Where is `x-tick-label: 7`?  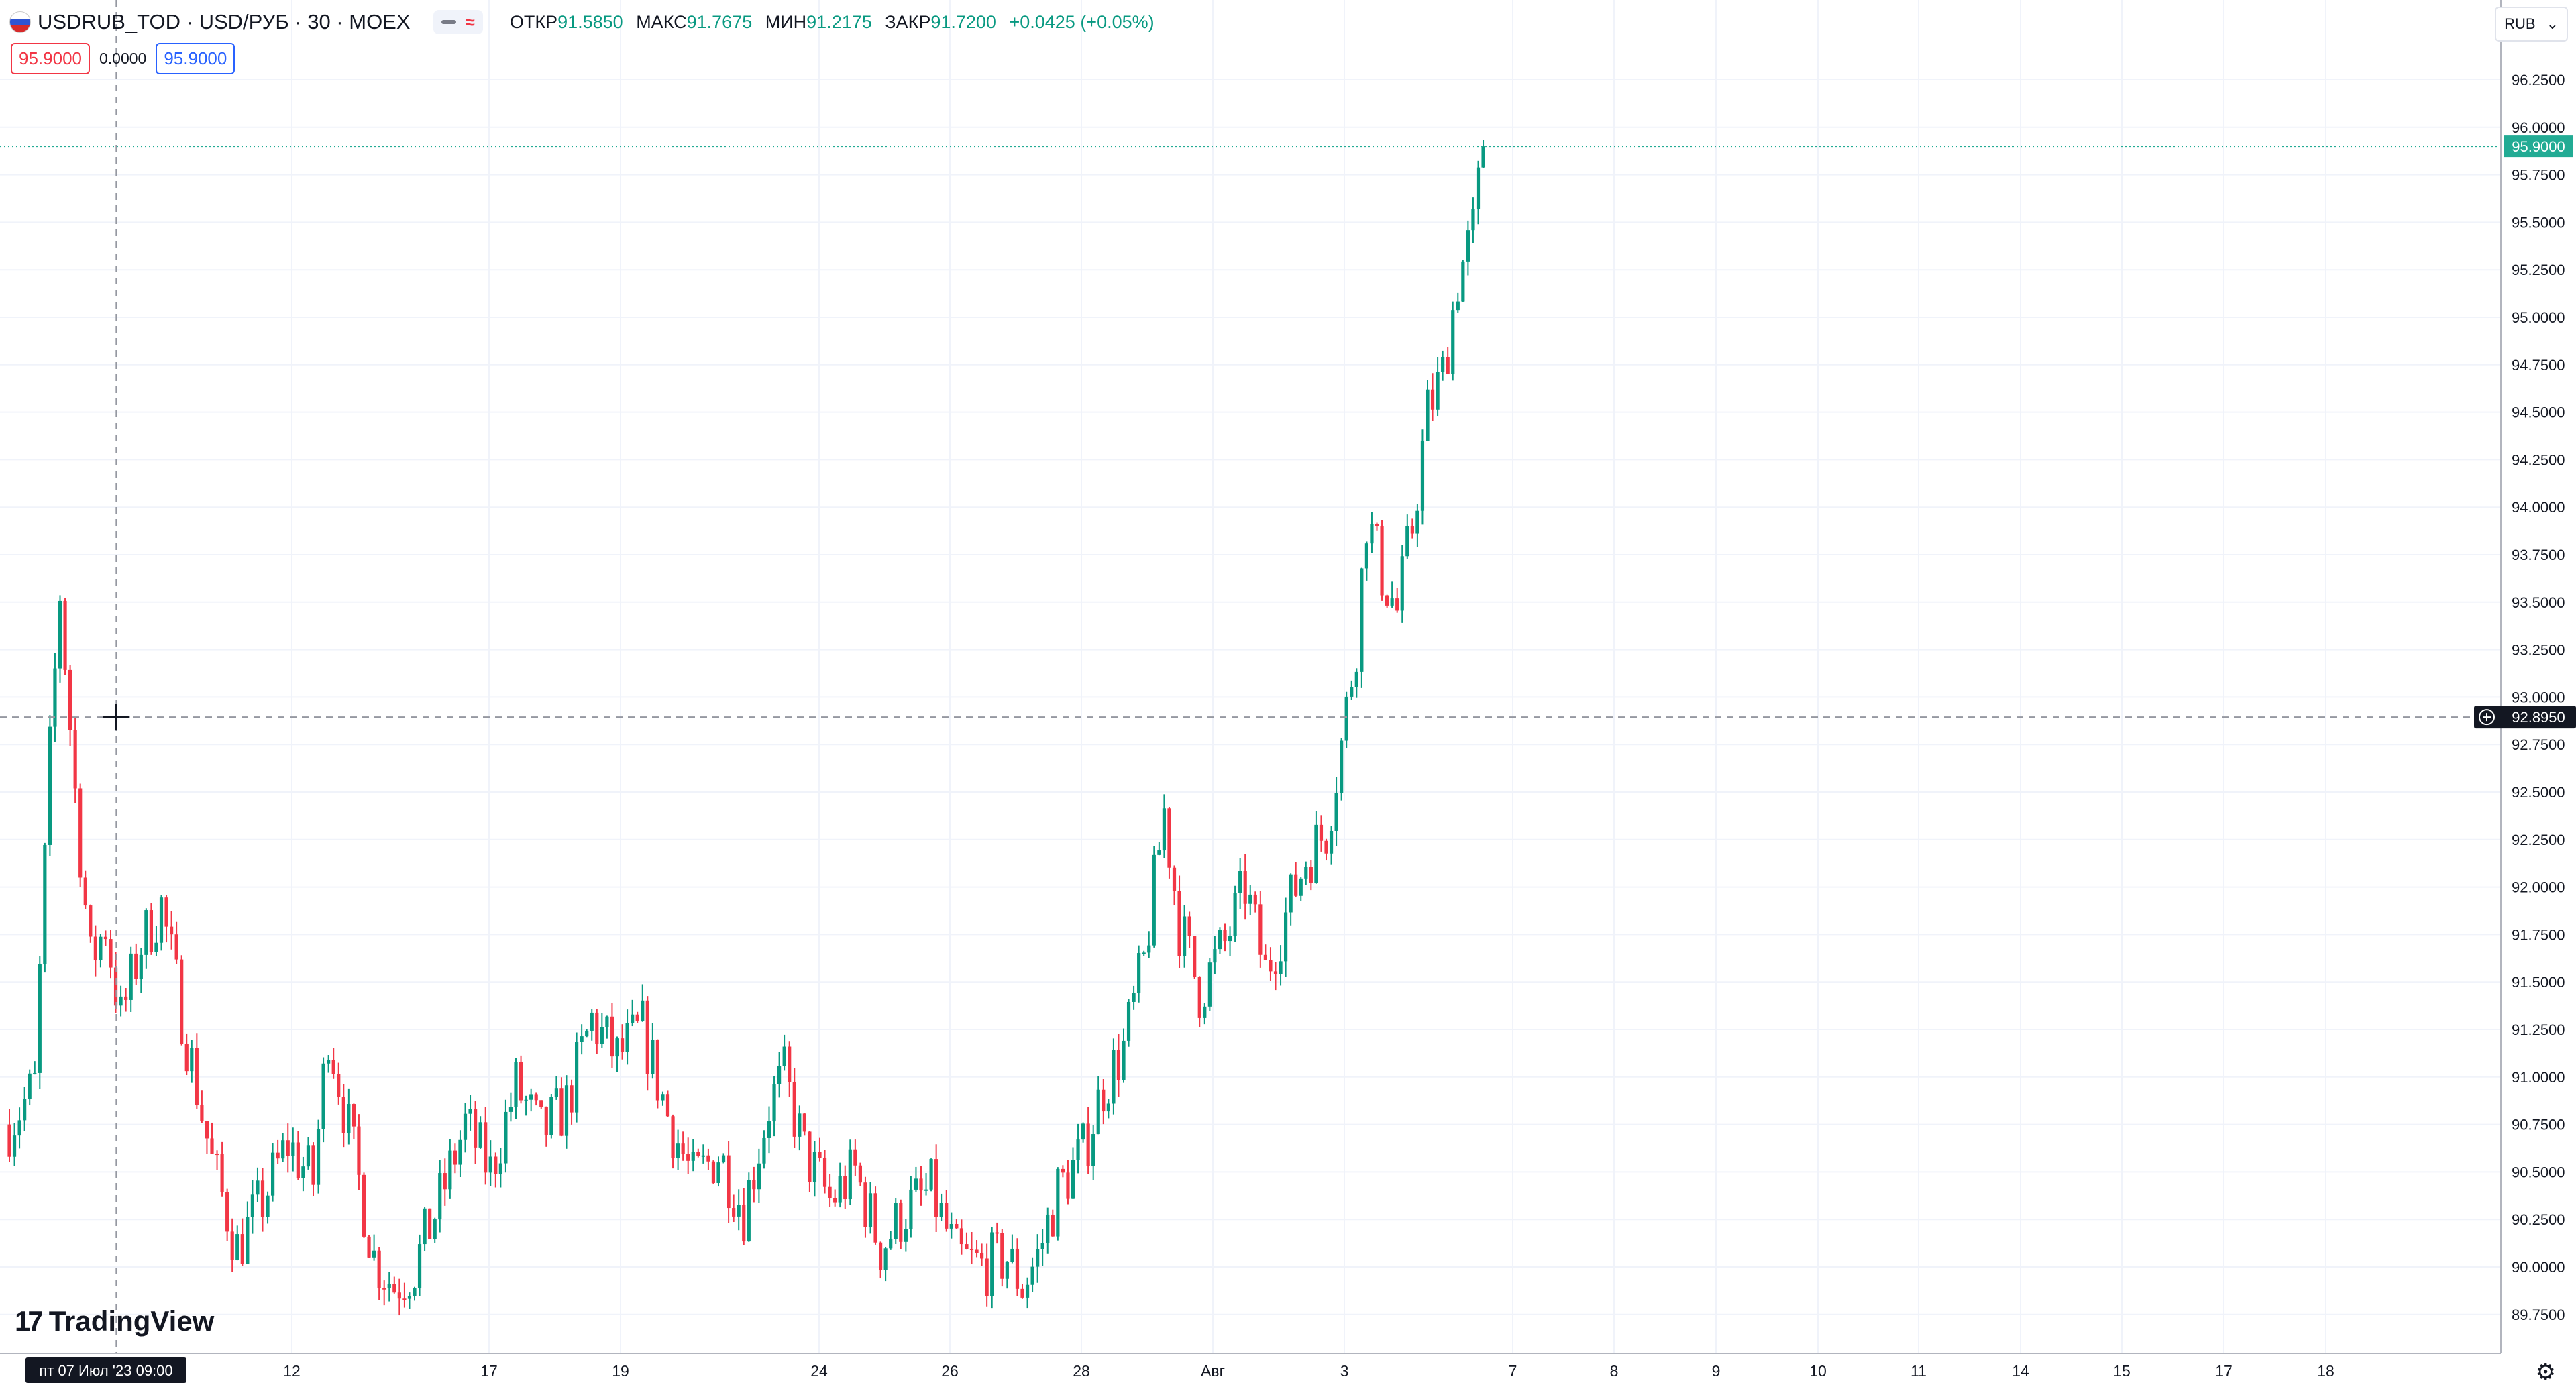 x-tick-label: 7 is located at coordinates (1513, 1371).